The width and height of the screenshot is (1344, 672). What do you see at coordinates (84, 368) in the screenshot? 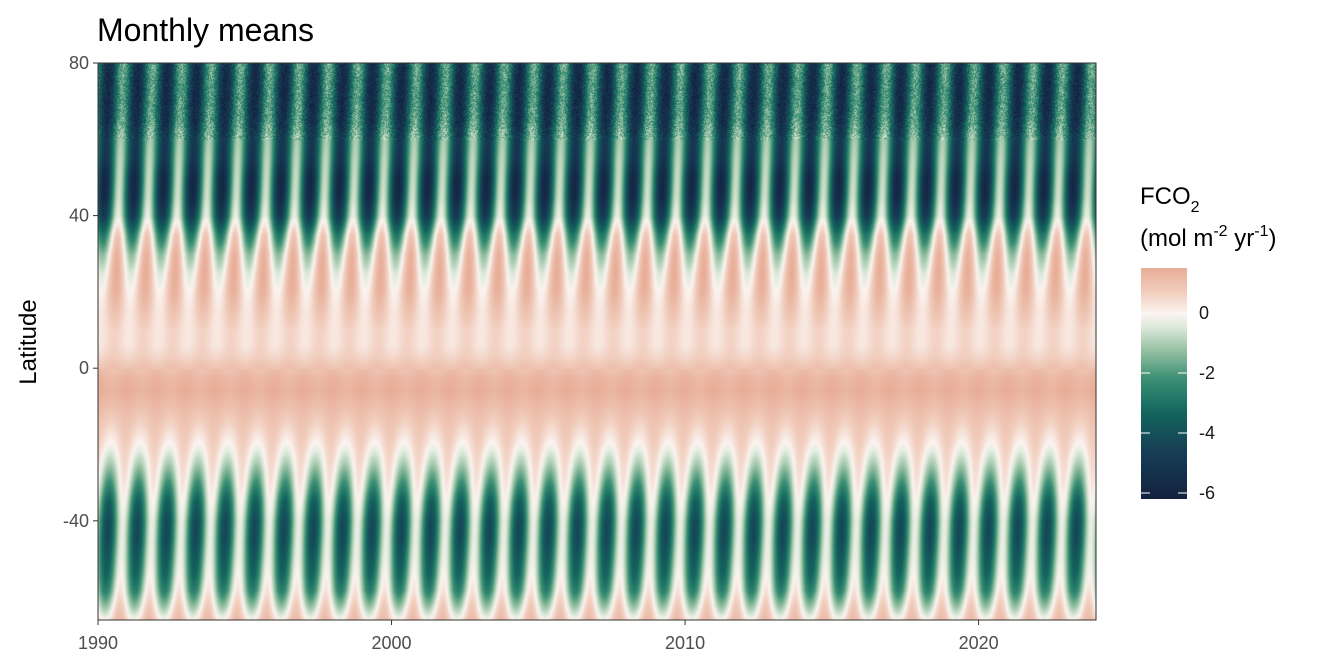
I see `y-tick-label: 0` at bounding box center [84, 368].